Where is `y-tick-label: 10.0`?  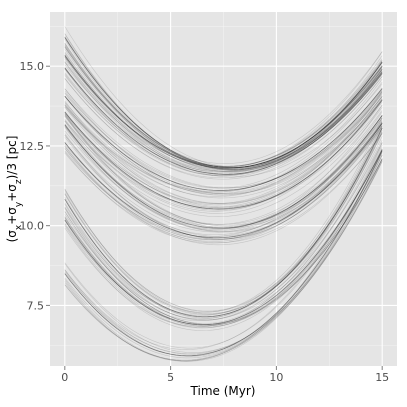
y-tick-label: 10.0 is located at coordinates (32, 226).